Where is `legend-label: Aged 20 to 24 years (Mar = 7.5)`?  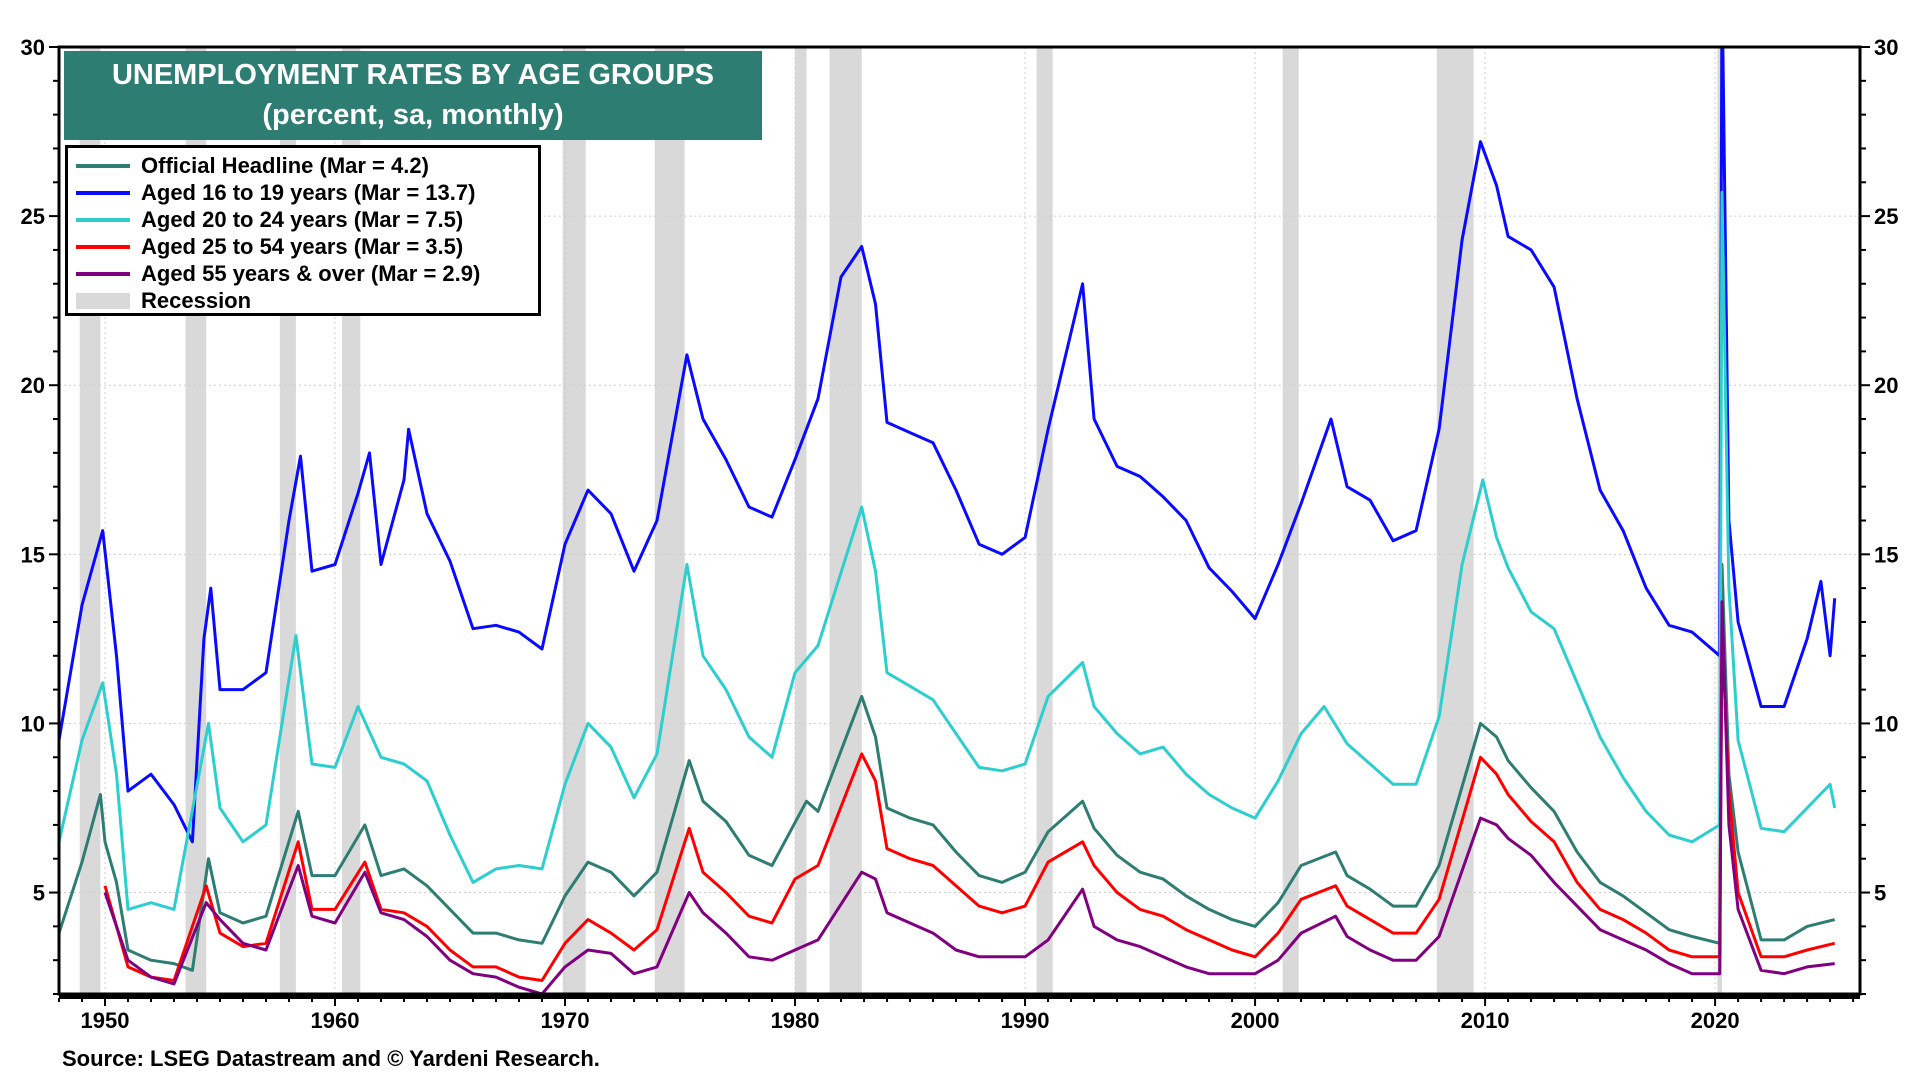
legend-label: Aged 20 to 24 years (Mar = 7.5) is located at coordinates (302, 219).